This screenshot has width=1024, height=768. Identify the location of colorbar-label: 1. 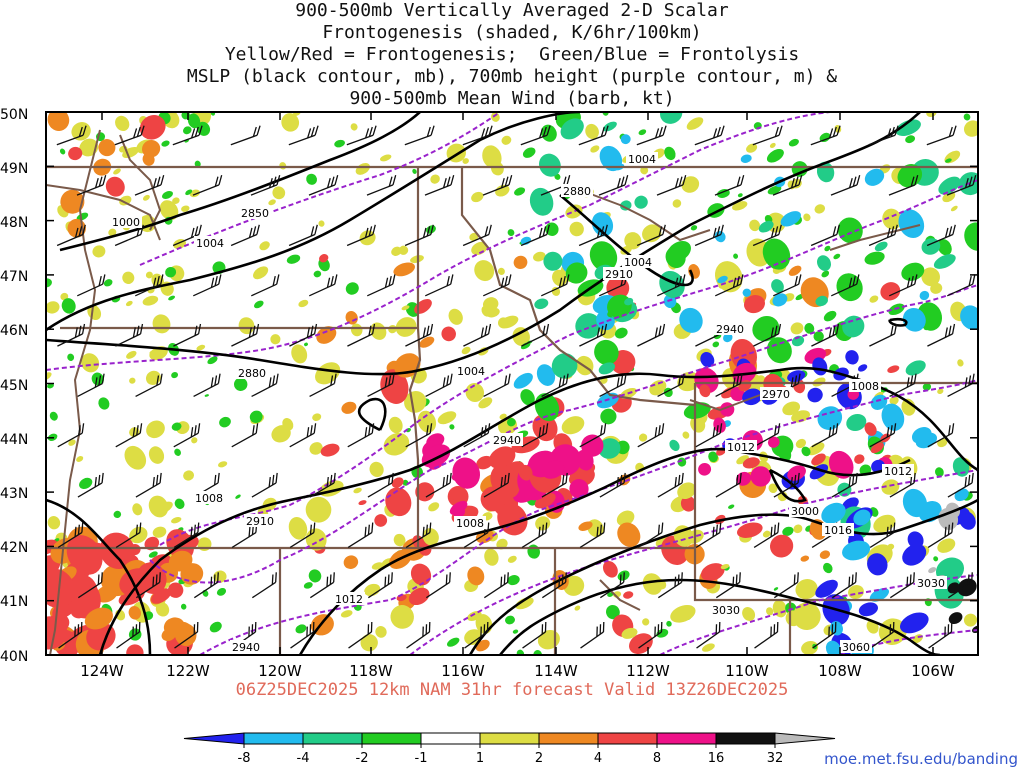
(480, 758).